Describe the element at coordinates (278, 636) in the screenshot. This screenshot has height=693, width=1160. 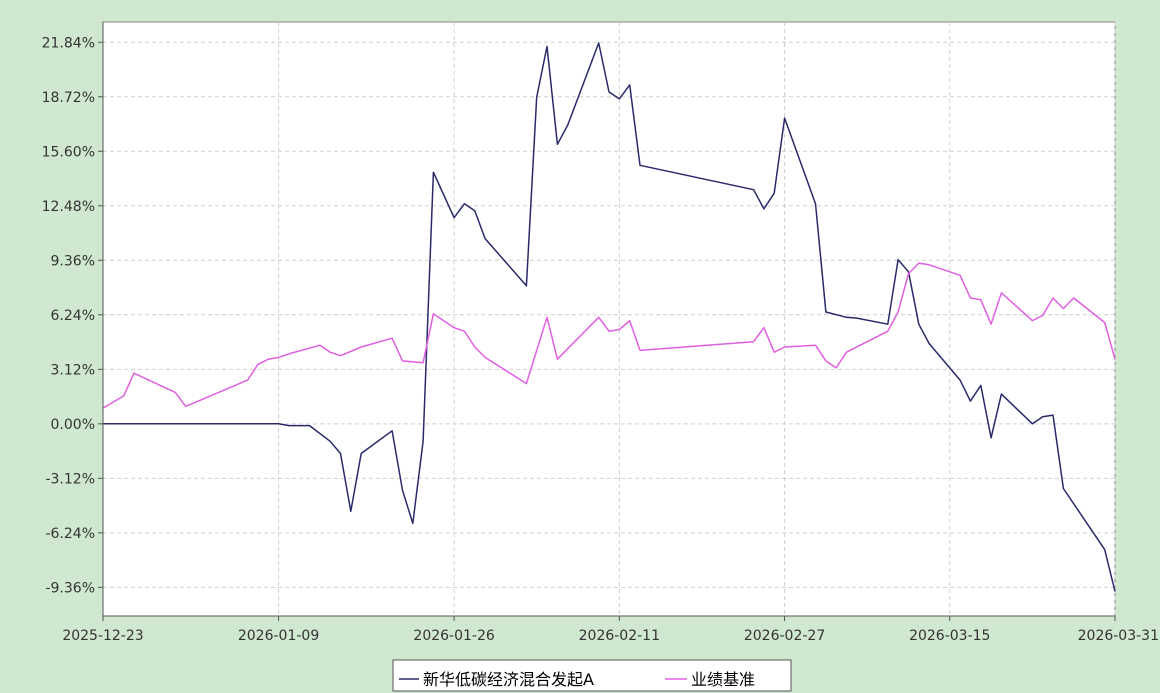
I see `x-tick-label: 2026-01-09` at that location.